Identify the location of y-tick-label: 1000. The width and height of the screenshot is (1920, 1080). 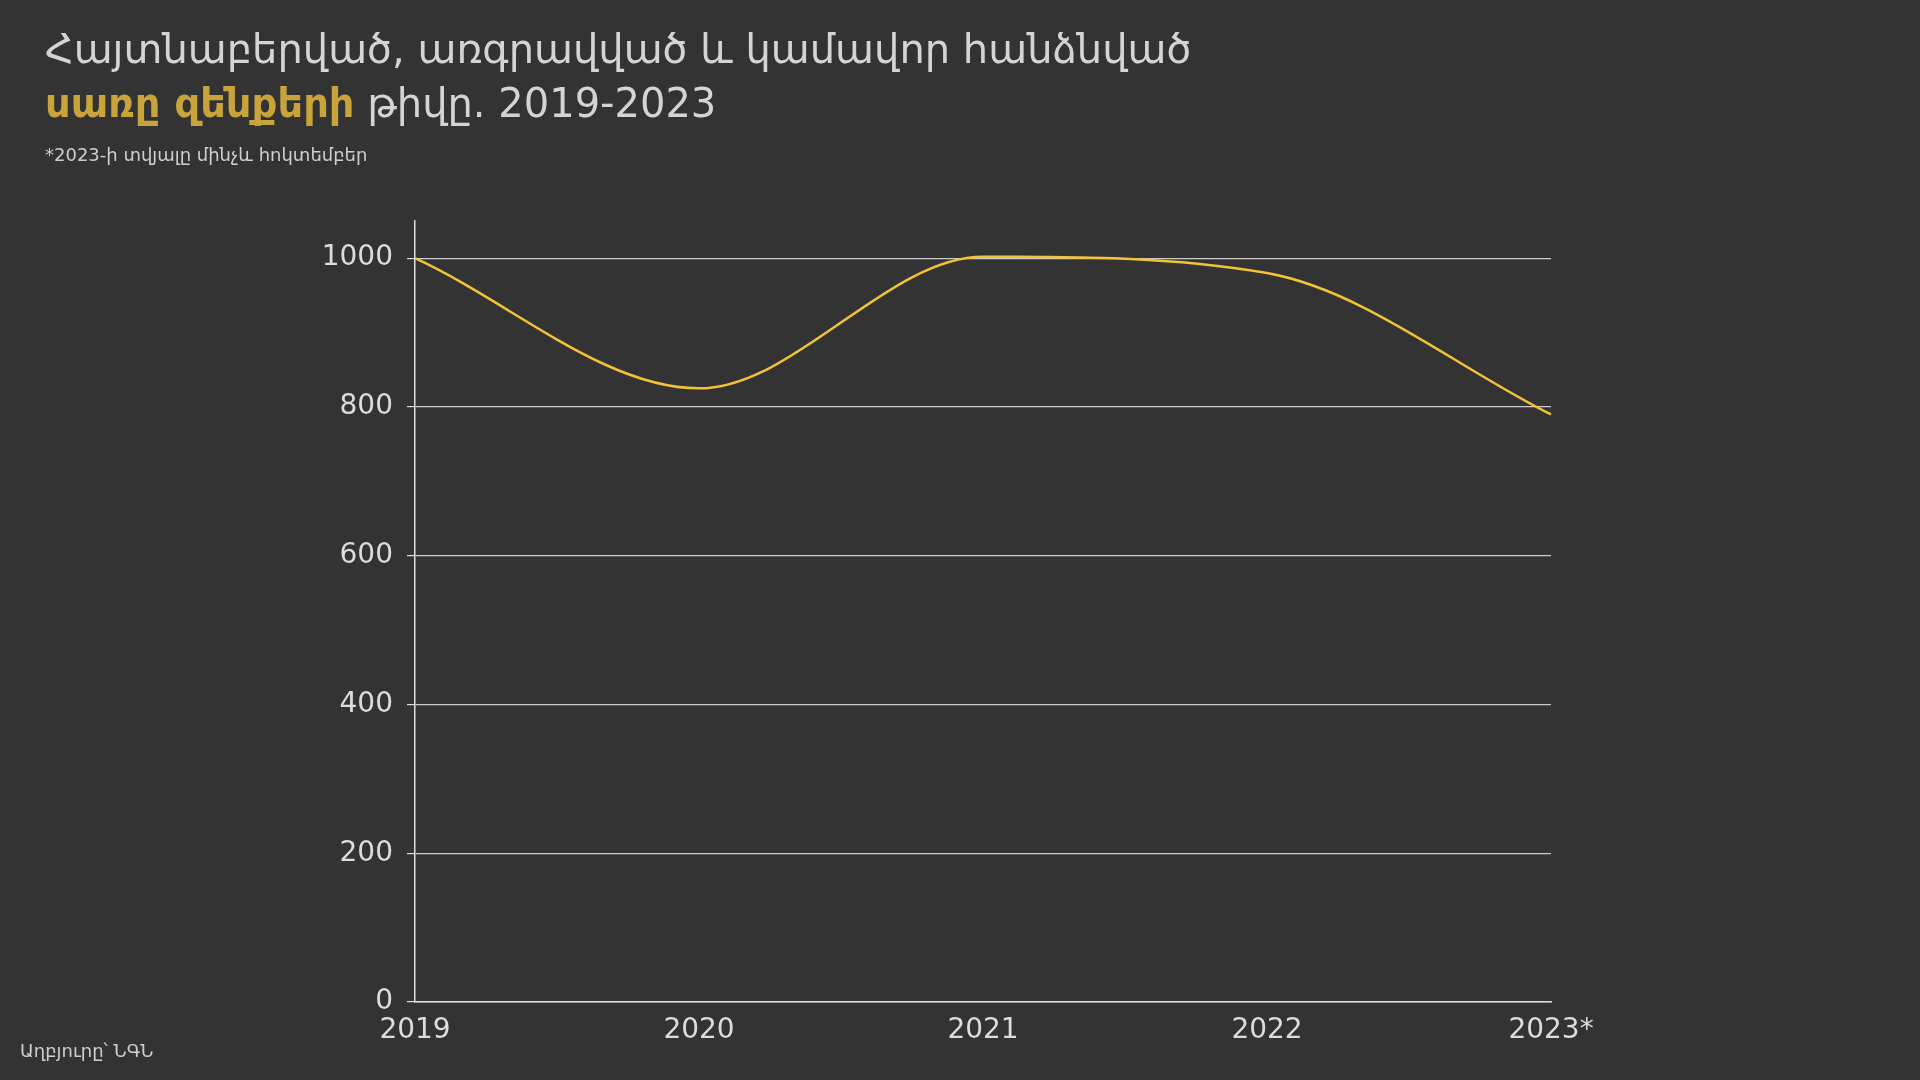
(357, 256).